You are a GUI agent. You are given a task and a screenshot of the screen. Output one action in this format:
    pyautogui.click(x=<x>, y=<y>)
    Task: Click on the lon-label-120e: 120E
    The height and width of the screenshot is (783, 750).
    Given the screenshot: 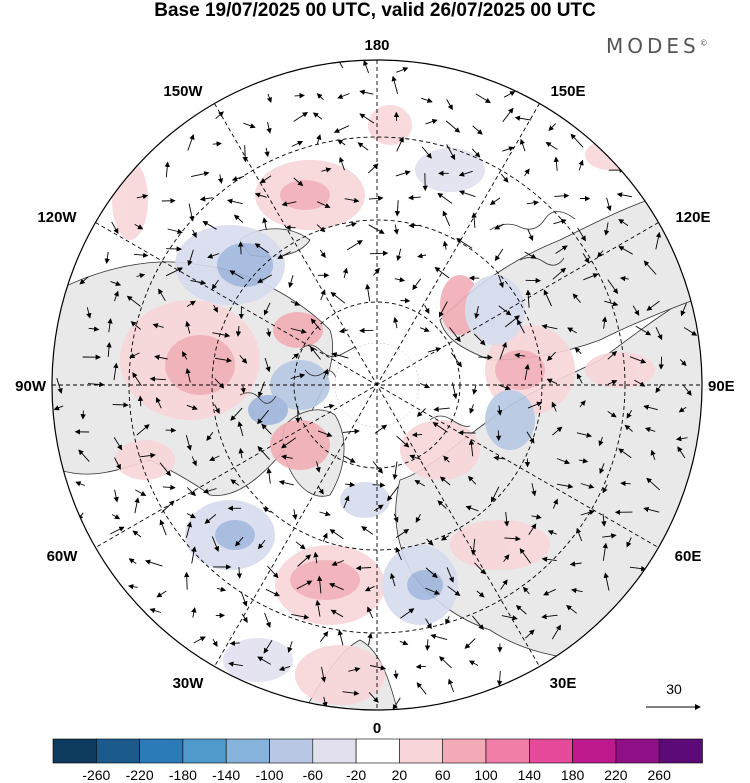 What is the action you would take?
    pyautogui.click(x=692, y=217)
    